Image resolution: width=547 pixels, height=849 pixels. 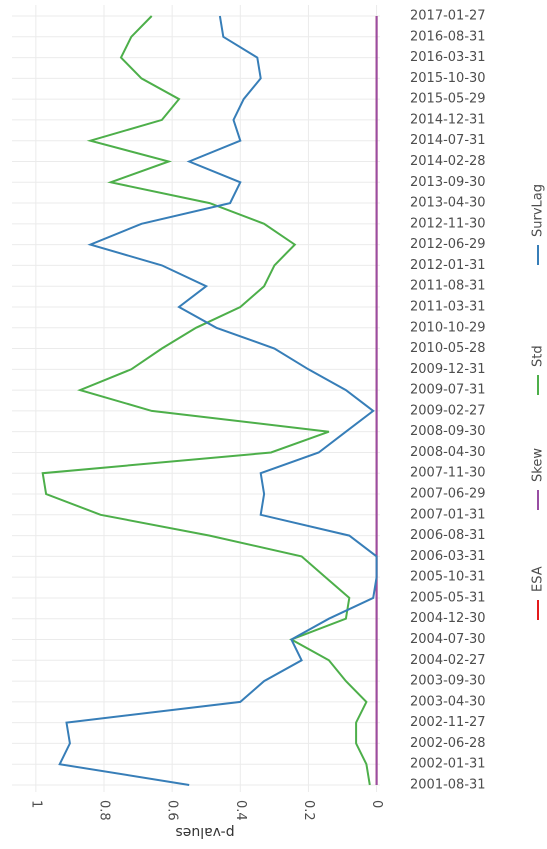 I want to click on x-tick-label: 2002-06-28, so click(x=448, y=743).